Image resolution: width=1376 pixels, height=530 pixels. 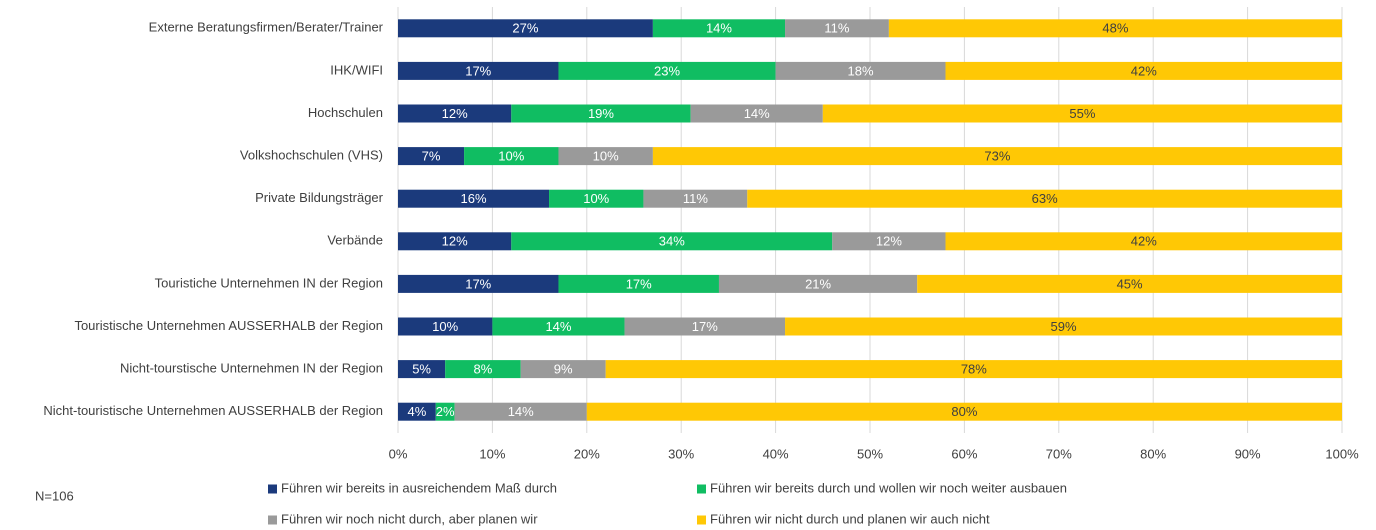 I want to click on y-tick-label: Touristiche Unternehmen IN der Region, so click(x=269, y=282).